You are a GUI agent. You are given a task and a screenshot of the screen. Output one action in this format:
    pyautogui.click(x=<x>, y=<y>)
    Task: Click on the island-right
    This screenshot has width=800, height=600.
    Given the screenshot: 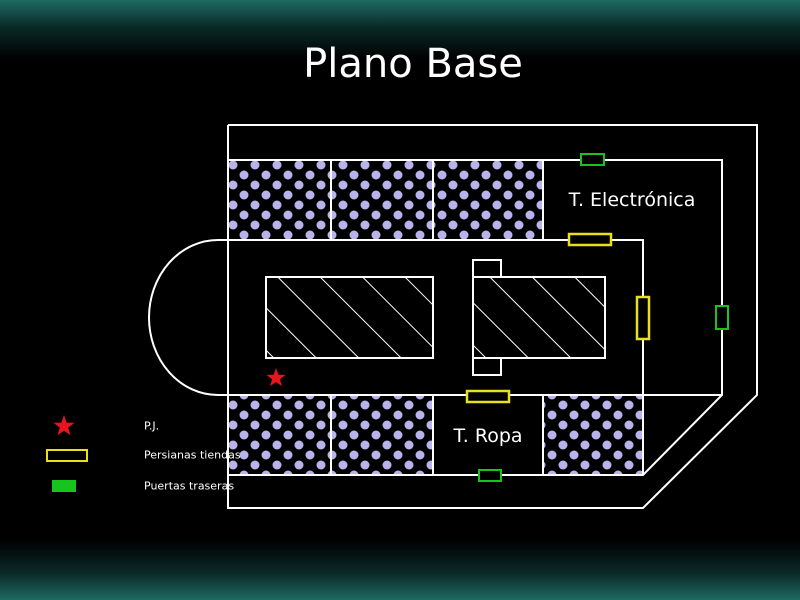 What is the action you would take?
    pyautogui.click(x=539, y=317)
    